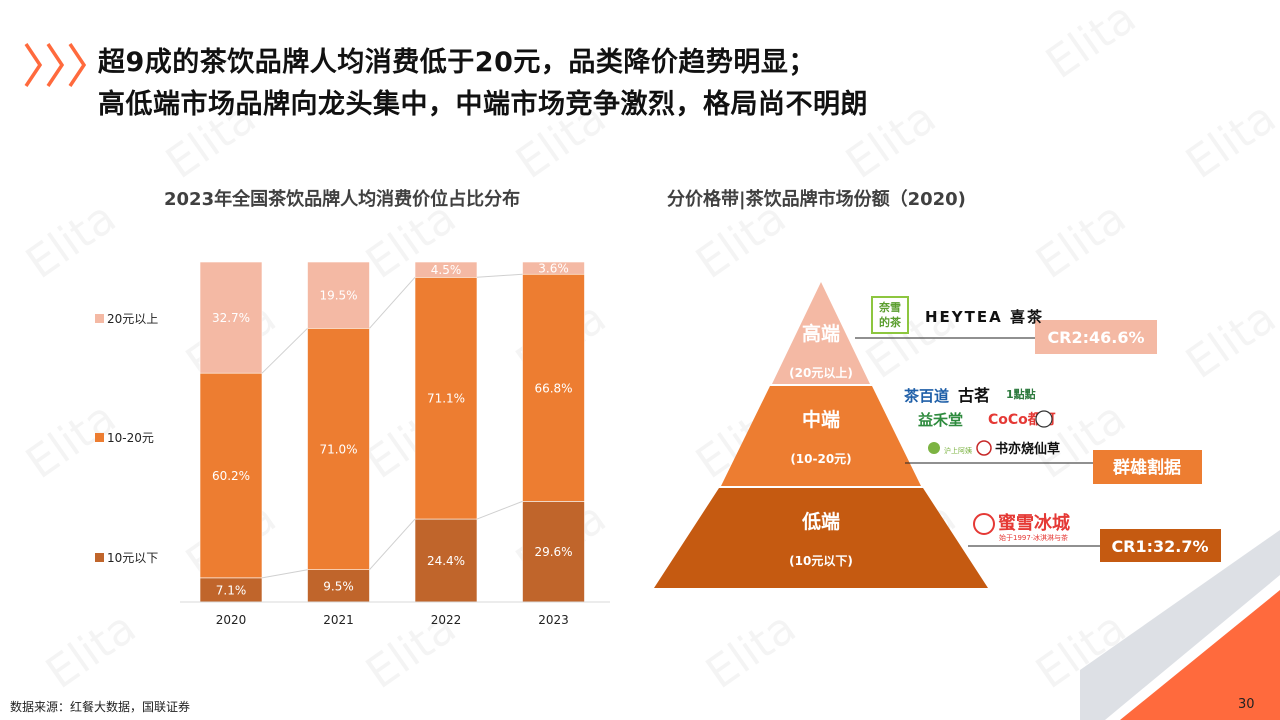  I want to click on data-label: 19.5%, so click(338, 296).